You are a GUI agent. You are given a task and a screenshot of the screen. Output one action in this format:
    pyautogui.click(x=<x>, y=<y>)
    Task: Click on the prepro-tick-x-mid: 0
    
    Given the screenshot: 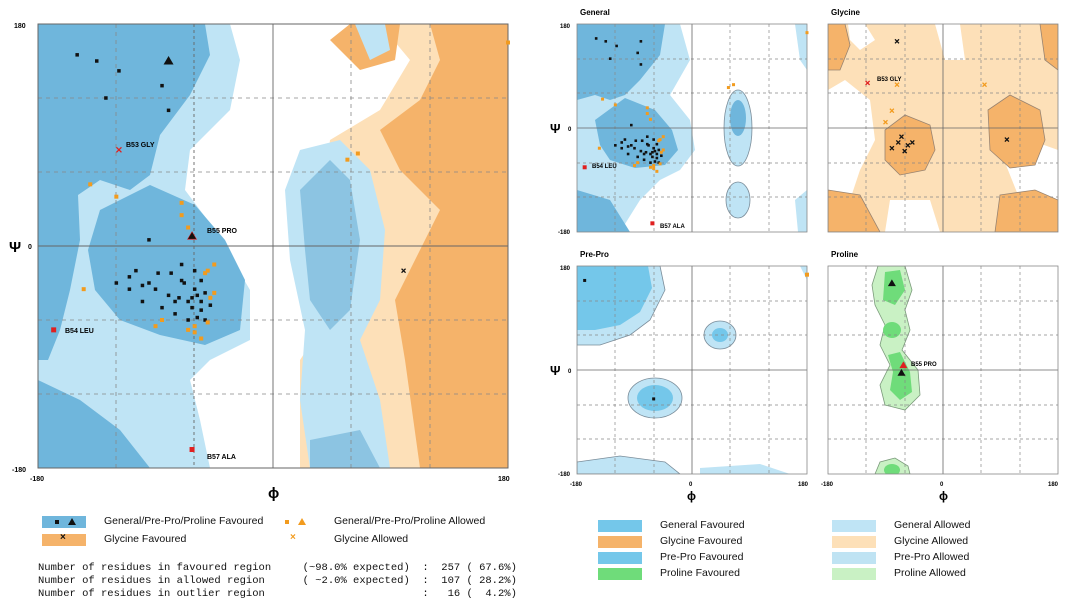 What is the action you would take?
    pyautogui.click(x=691, y=485)
    